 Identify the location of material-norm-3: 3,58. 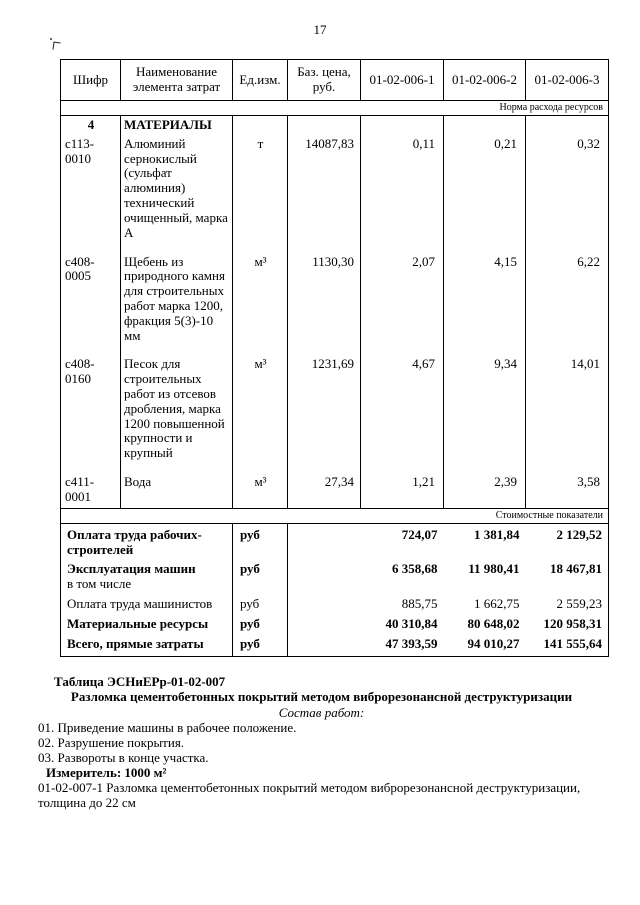
(567, 491).